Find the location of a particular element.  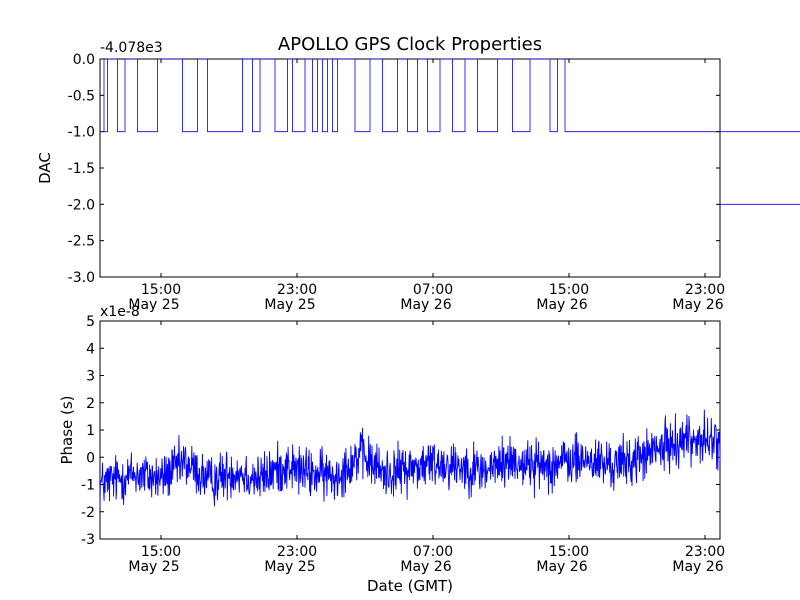

phase-y-tick-label: -2 is located at coordinates (88, 513).